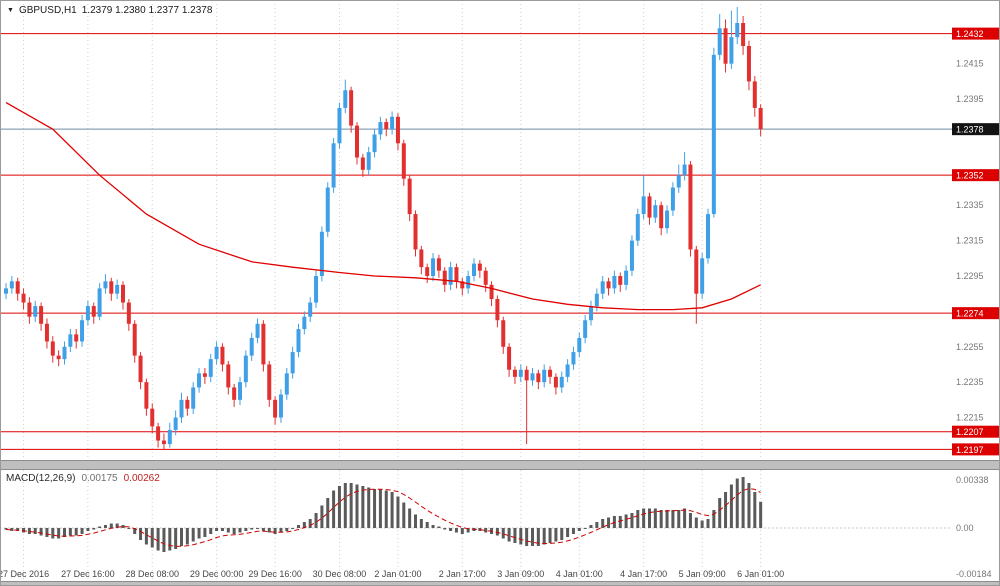 This screenshot has height=586, width=1000. Describe the element at coordinates (970, 347) in the screenshot. I see `price-tick-label: 1.2255` at that location.